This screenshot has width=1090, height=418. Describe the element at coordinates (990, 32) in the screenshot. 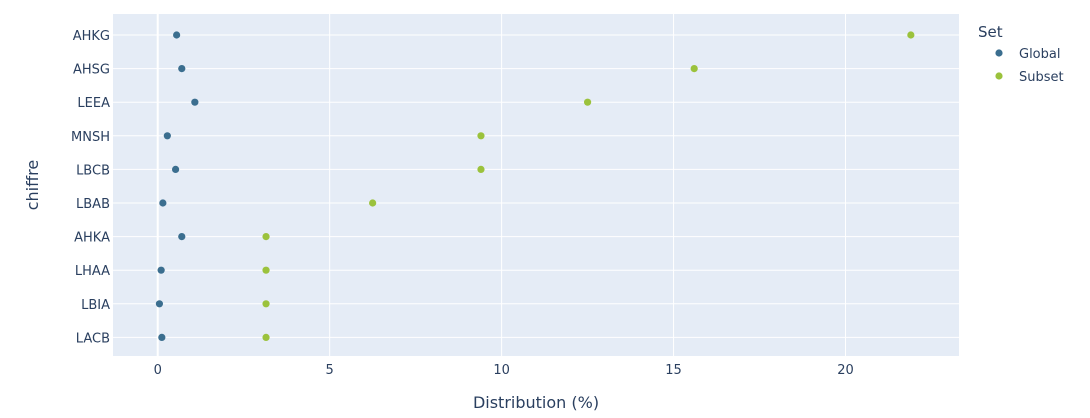

I see `legend-title: Set` at that location.